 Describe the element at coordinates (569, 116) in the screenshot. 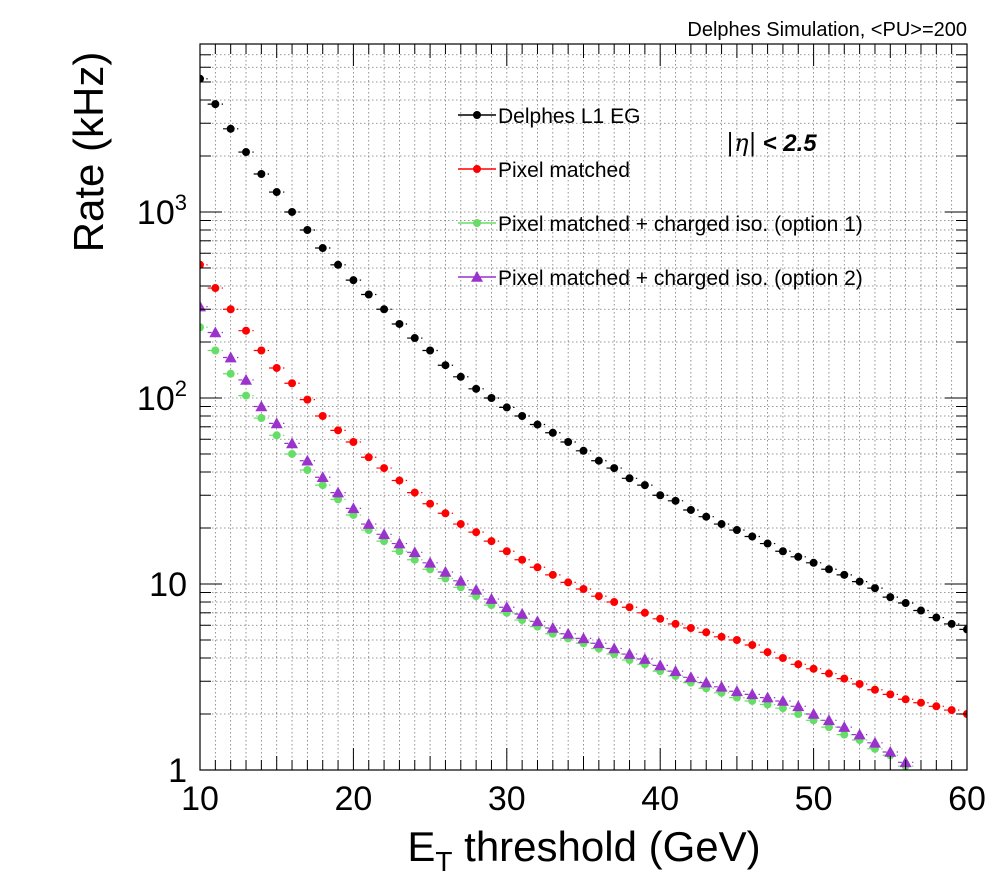

I see `legend-label: Delphes L1 EG` at that location.